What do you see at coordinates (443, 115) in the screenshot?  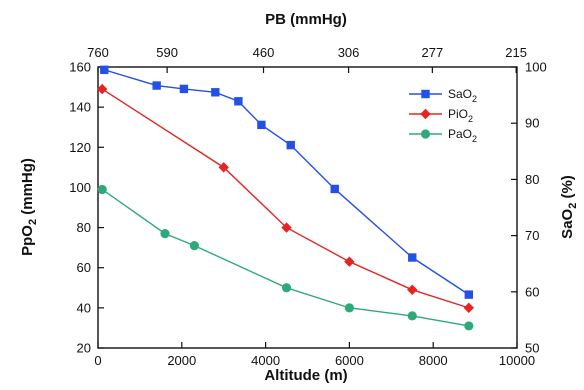 I see `legend: SaO2 PiO2 PaO2` at bounding box center [443, 115].